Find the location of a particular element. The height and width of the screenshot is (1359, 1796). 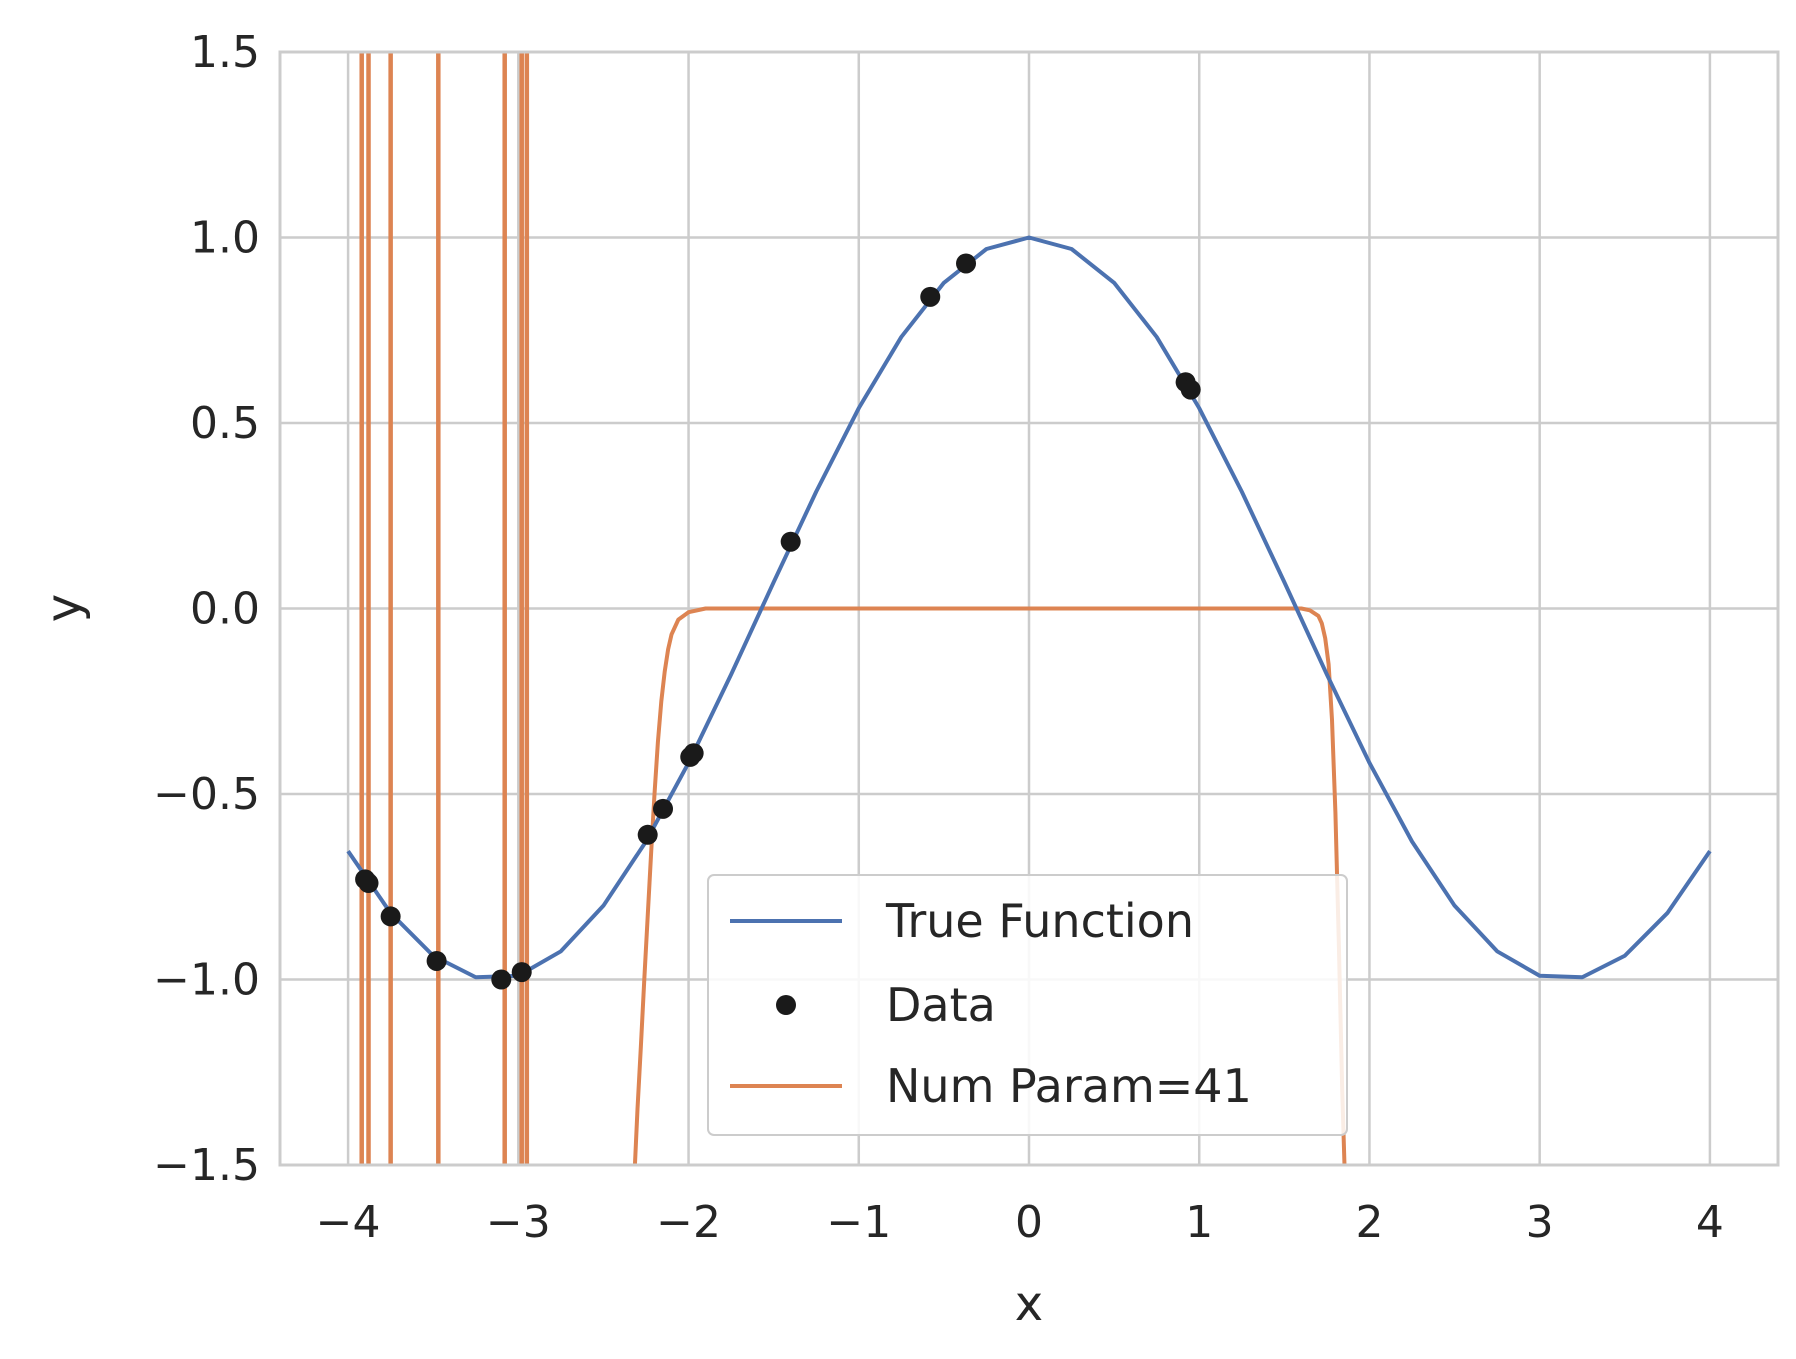

y-tick-label: 0.5 is located at coordinates (225, 423).